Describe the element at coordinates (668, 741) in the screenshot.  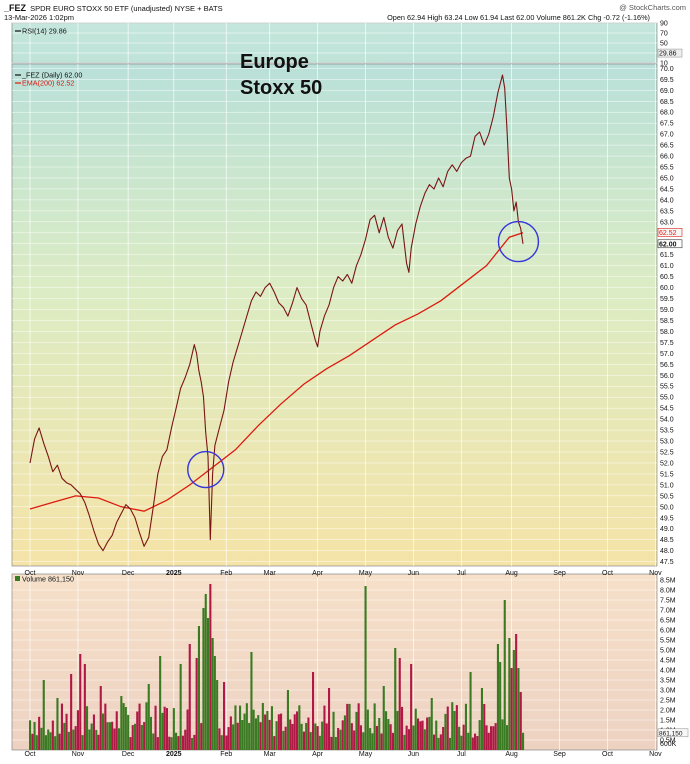
I see `volume-tick-label: 0.5M` at that location.